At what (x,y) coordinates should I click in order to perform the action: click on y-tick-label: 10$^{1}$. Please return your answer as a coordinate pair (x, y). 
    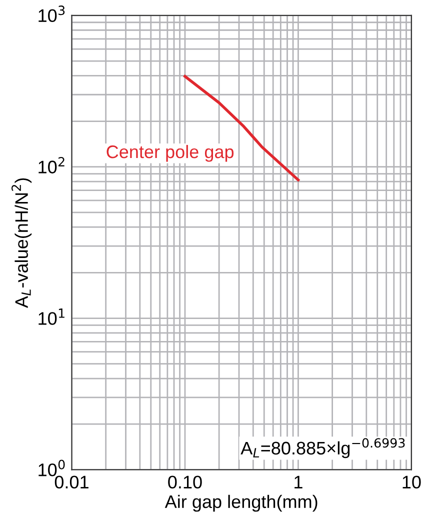
    Looking at the image, I should click on (51, 316).